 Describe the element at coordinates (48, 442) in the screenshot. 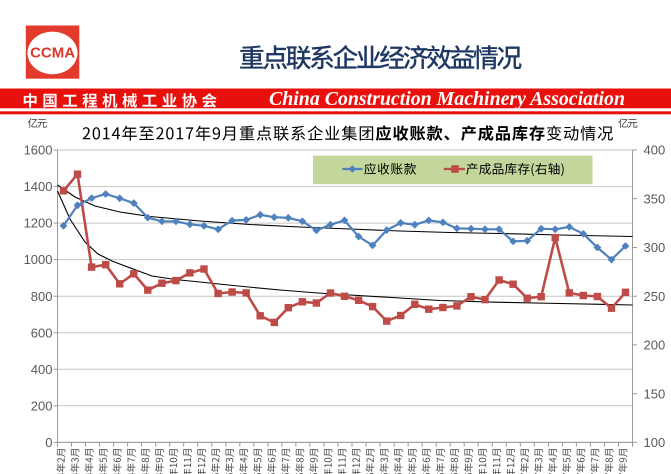

I see `svg-text: 0` at that location.